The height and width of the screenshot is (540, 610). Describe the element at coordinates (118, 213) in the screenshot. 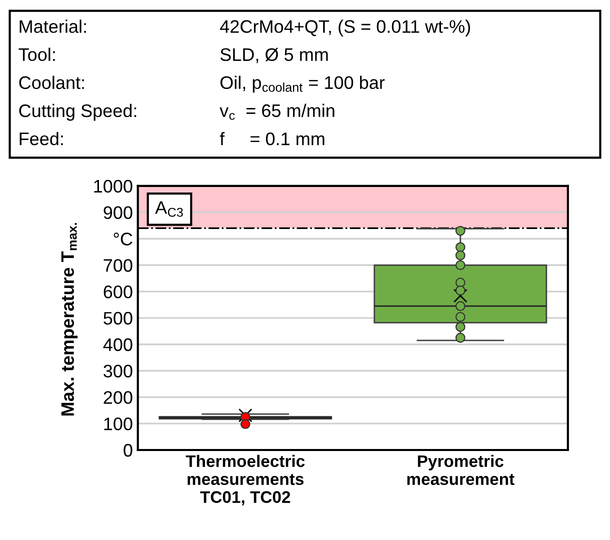

I see `y-tick-label: 900` at that location.